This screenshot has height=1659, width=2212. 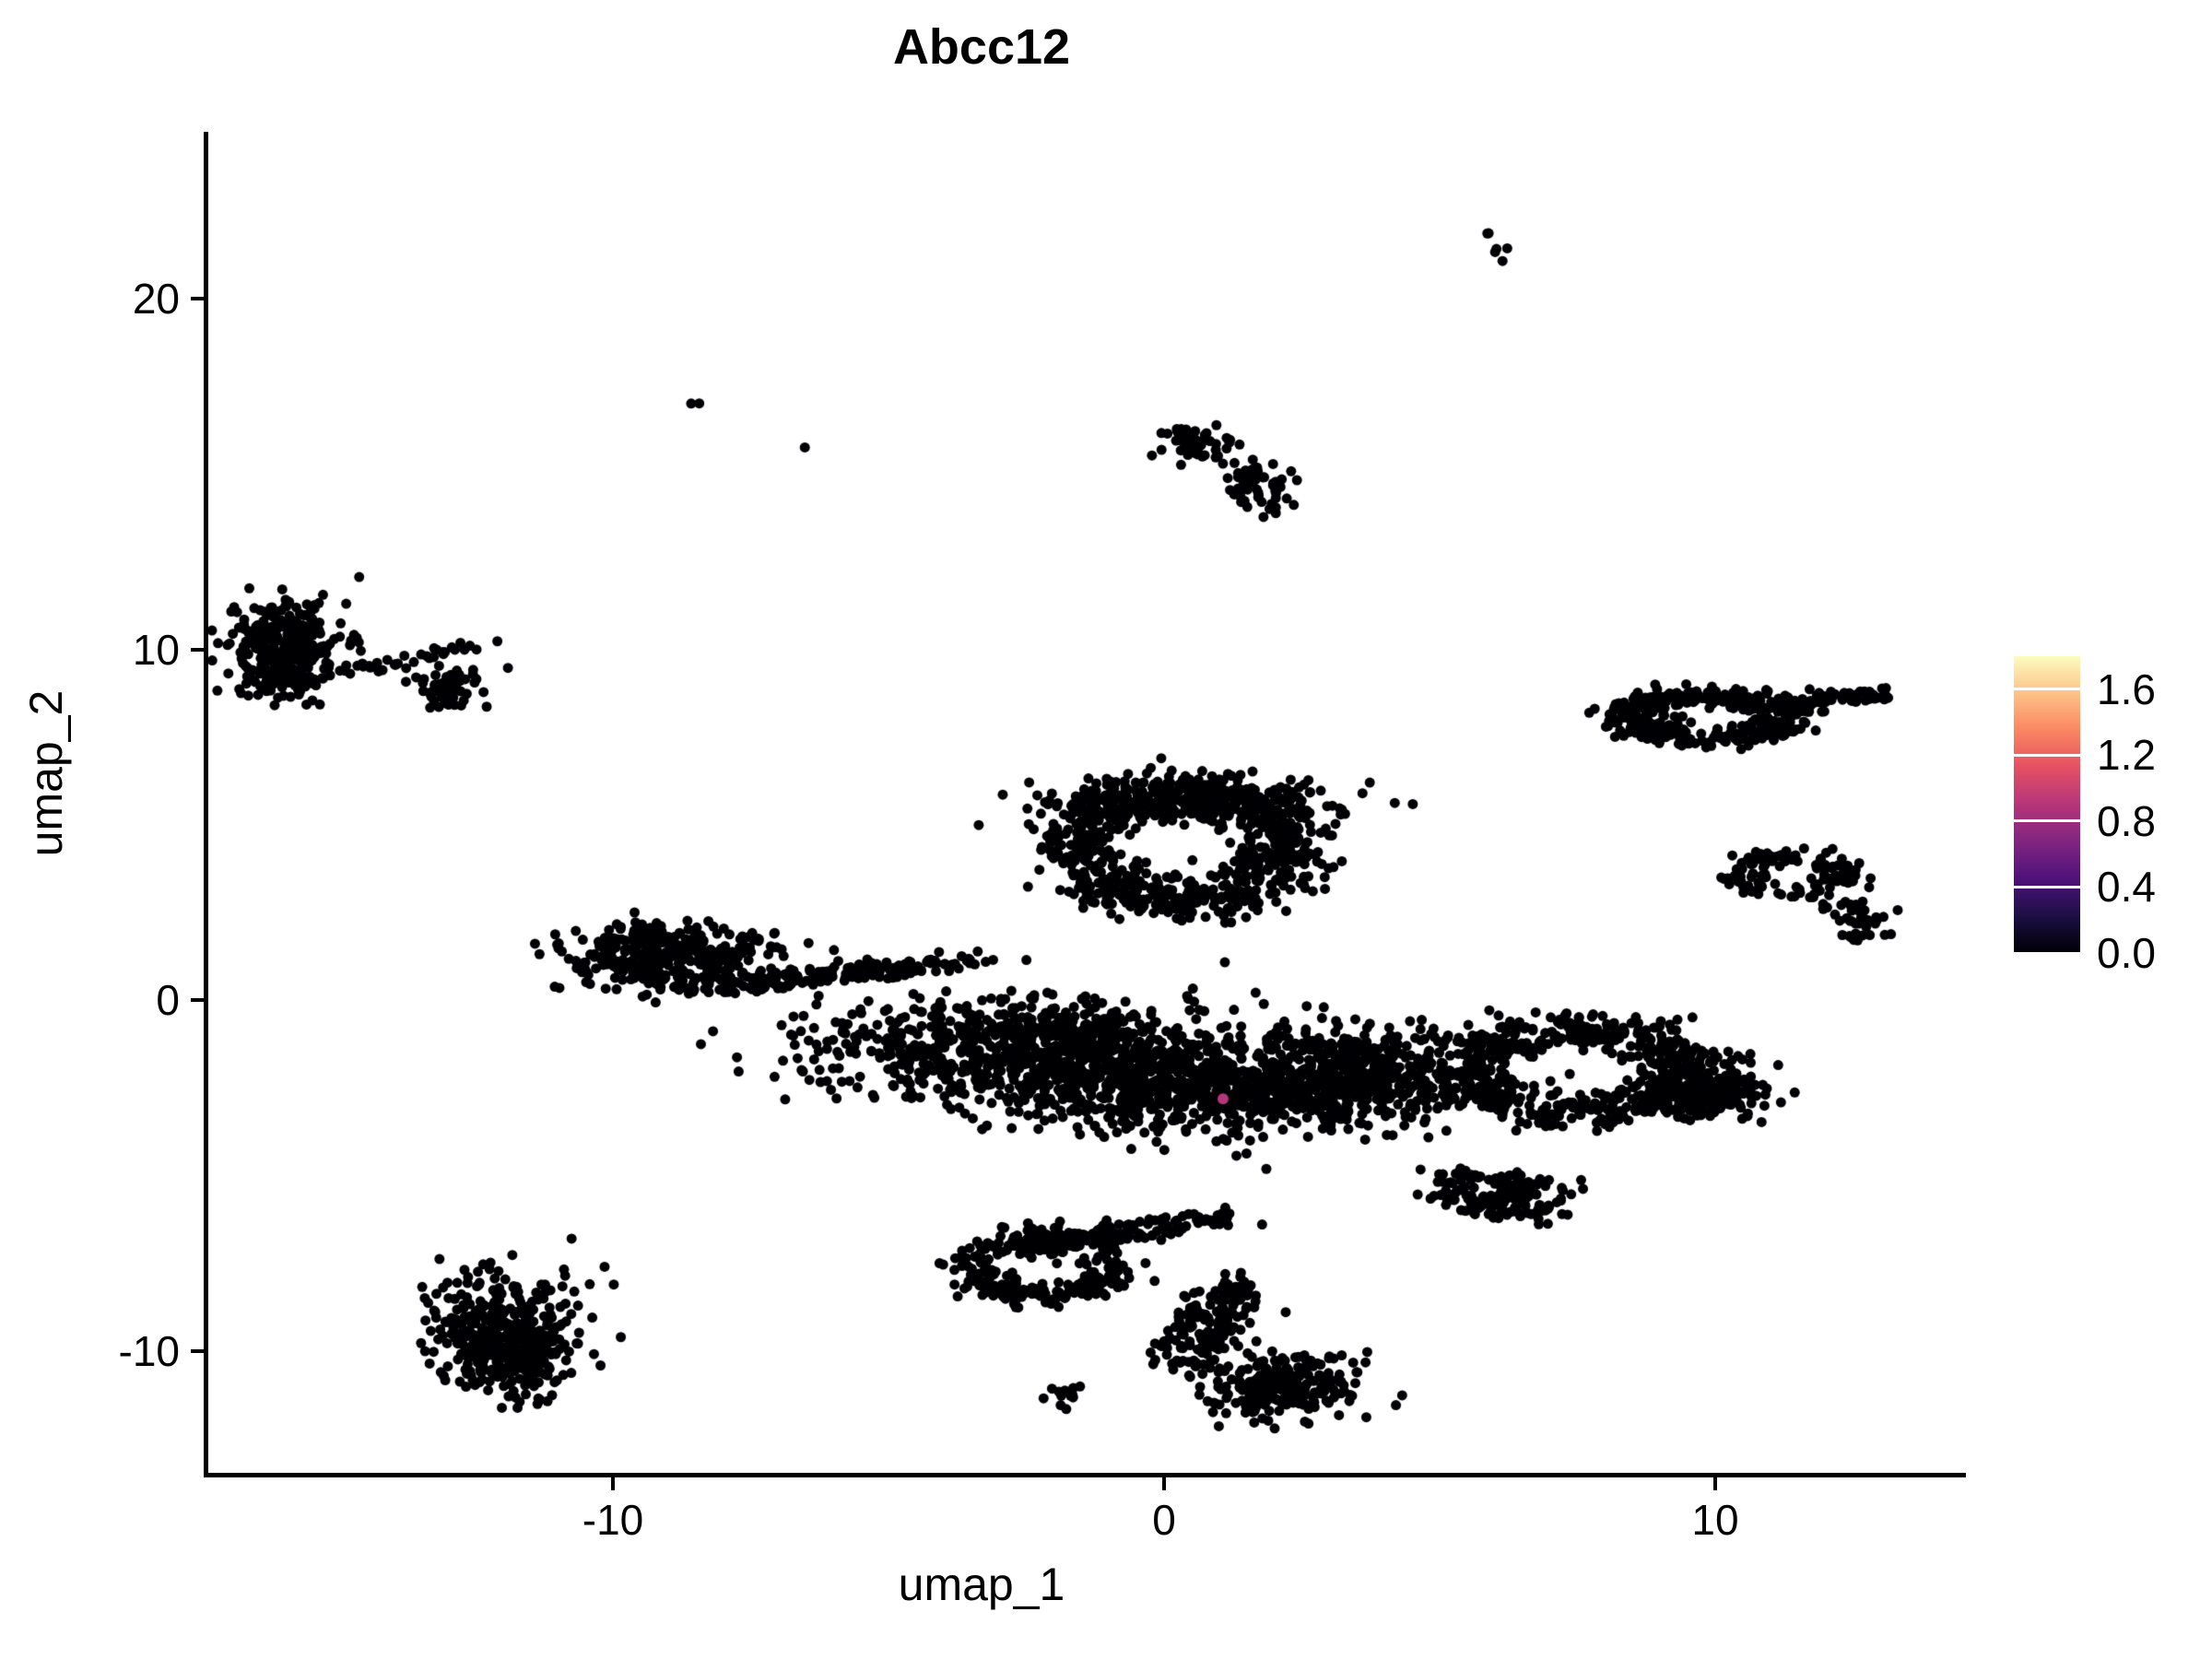 What do you see at coordinates (1164, 1520) in the screenshot?
I see `x-tick-label: 0` at bounding box center [1164, 1520].